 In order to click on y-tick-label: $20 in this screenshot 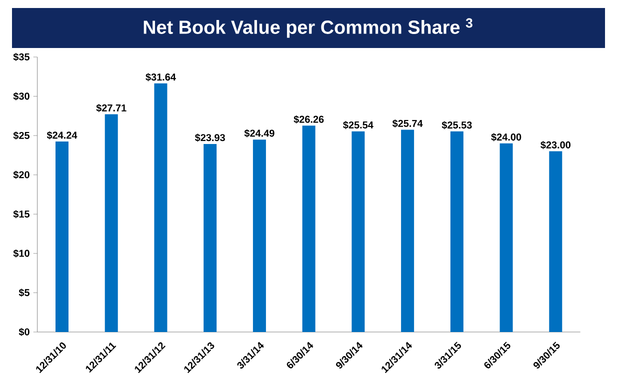, I will do `click(21, 174)`.